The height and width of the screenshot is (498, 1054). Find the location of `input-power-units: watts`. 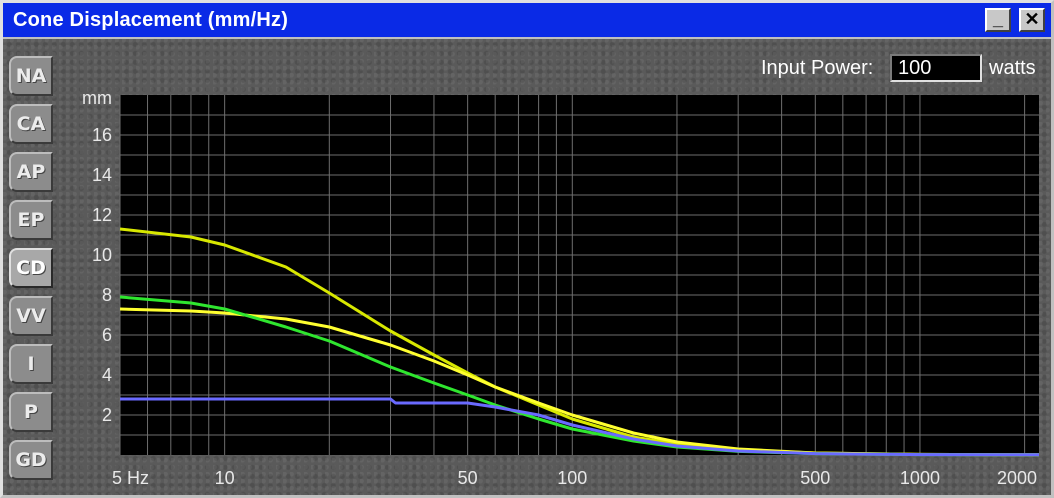

input-power-units: watts is located at coordinates (1012, 68).